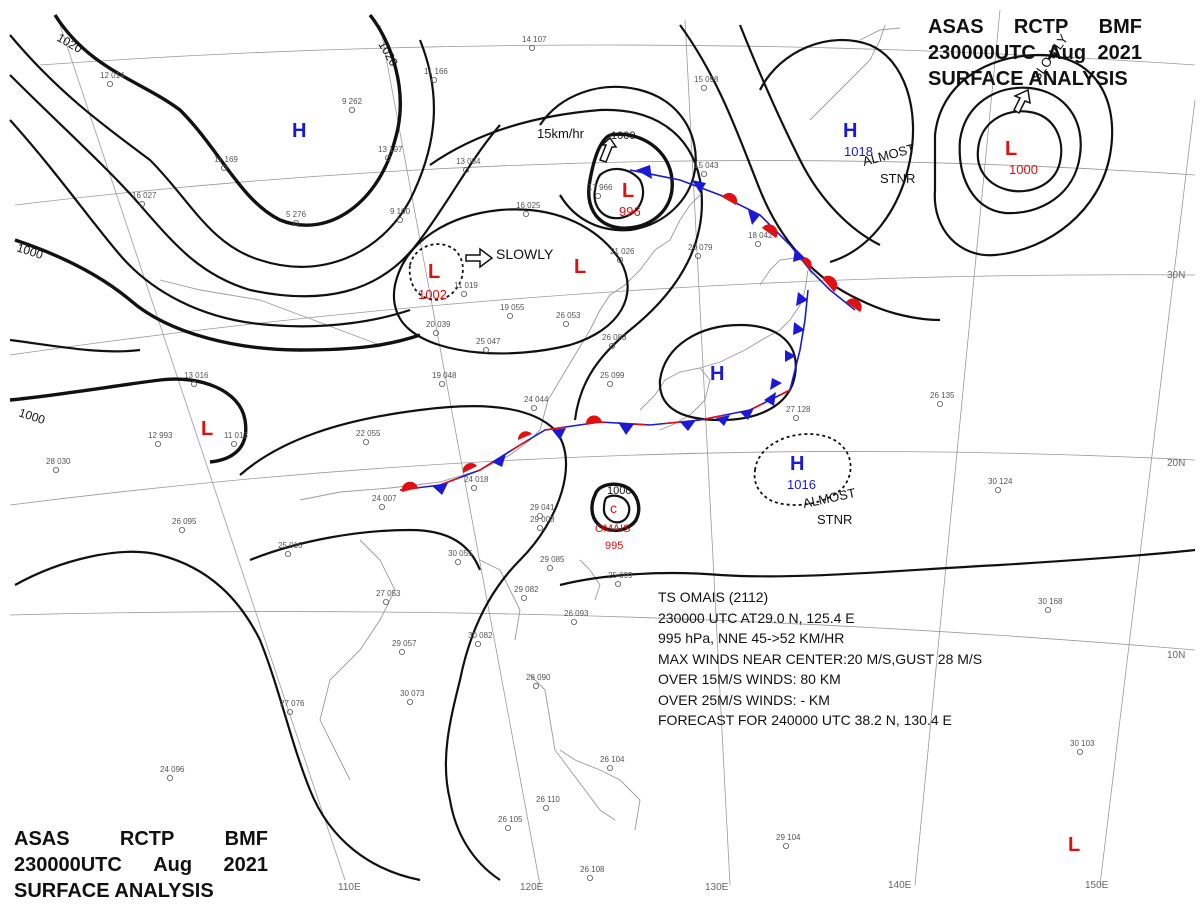 This screenshot has width=1200, height=919. I want to click on typhoon-omais: ϲ 1000 OMAIS 995, so click(613, 518).